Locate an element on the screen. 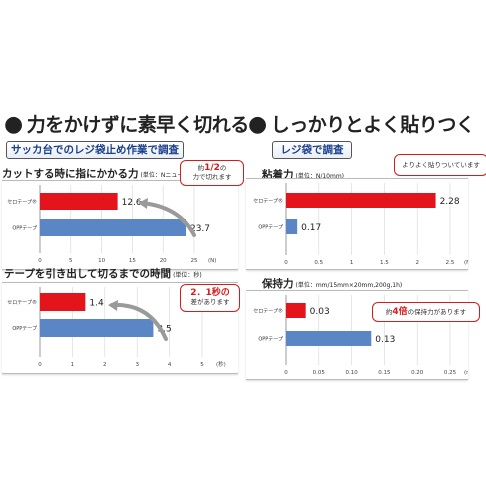  chart3-svg: 0 0.5 1 1.5 2 2.5 (N) セロテープ® 2.28 OPPテープ 0.17 is located at coordinates (360, 224).